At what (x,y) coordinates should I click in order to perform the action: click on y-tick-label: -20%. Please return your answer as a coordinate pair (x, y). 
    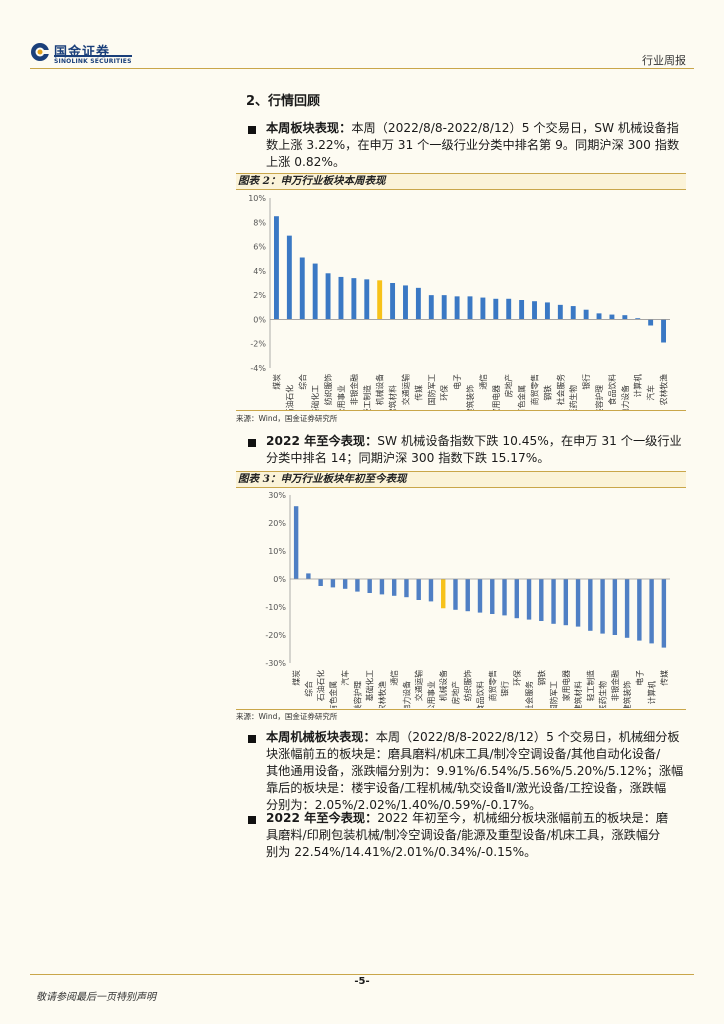
    Looking at the image, I should click on (275, 635).